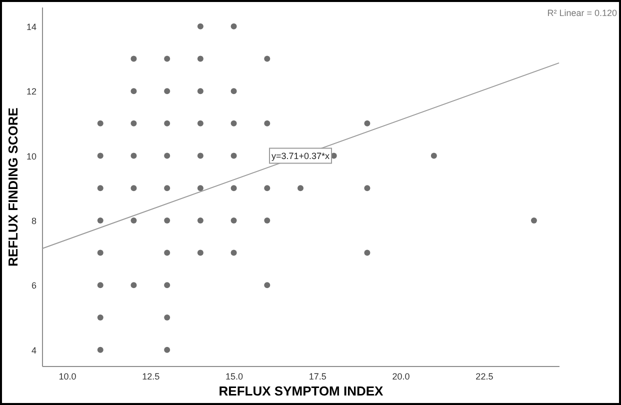  I want to click on y-axis-title: REFLUX FINDING SCORE, so click(12, 186).